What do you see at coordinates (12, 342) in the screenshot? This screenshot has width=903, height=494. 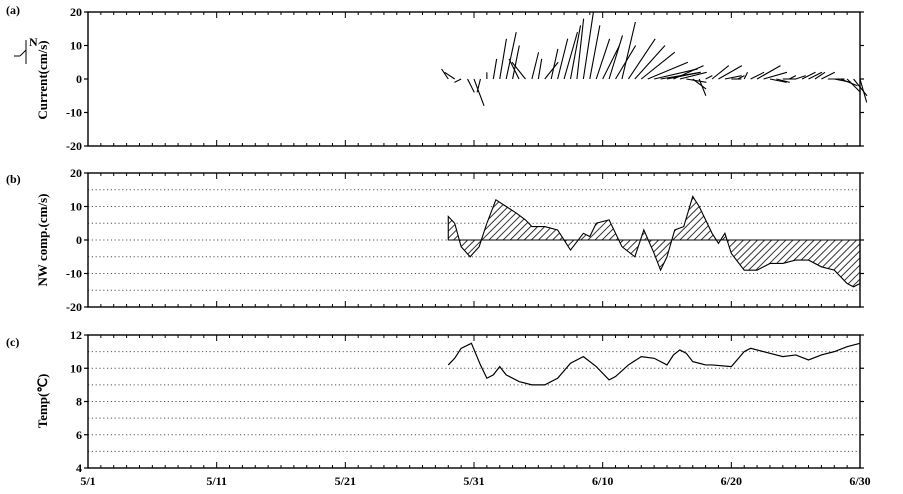 I see `panel-c-label: (c)` at bounding box center [12, 342].